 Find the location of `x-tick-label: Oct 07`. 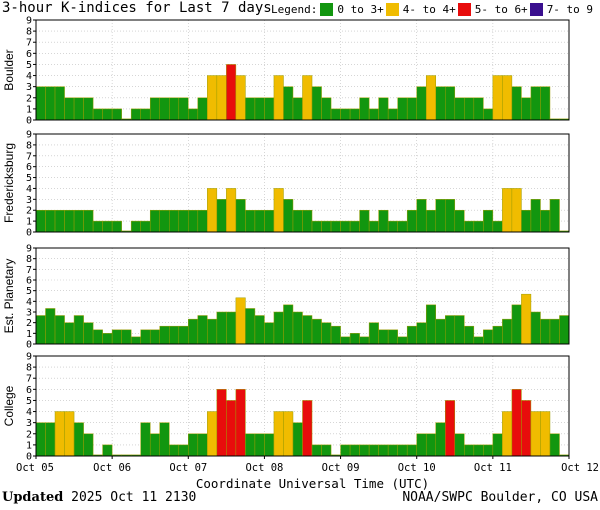

x-tick-label: Oct 07 is located at coordinates (188, 468).